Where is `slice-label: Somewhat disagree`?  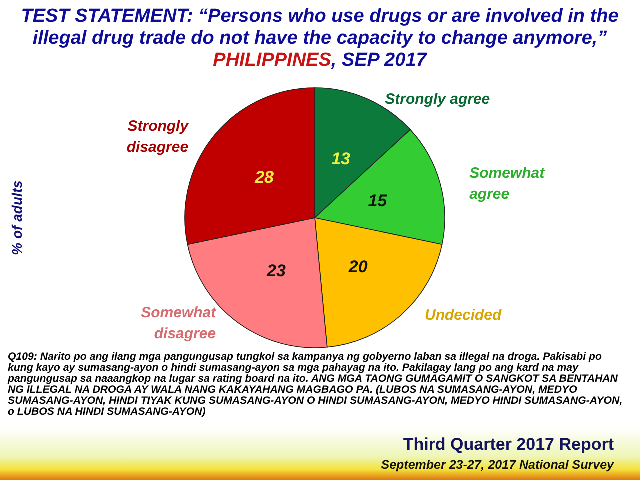
slice-label: Somewhat disagree is located at coordinates (179, 323).